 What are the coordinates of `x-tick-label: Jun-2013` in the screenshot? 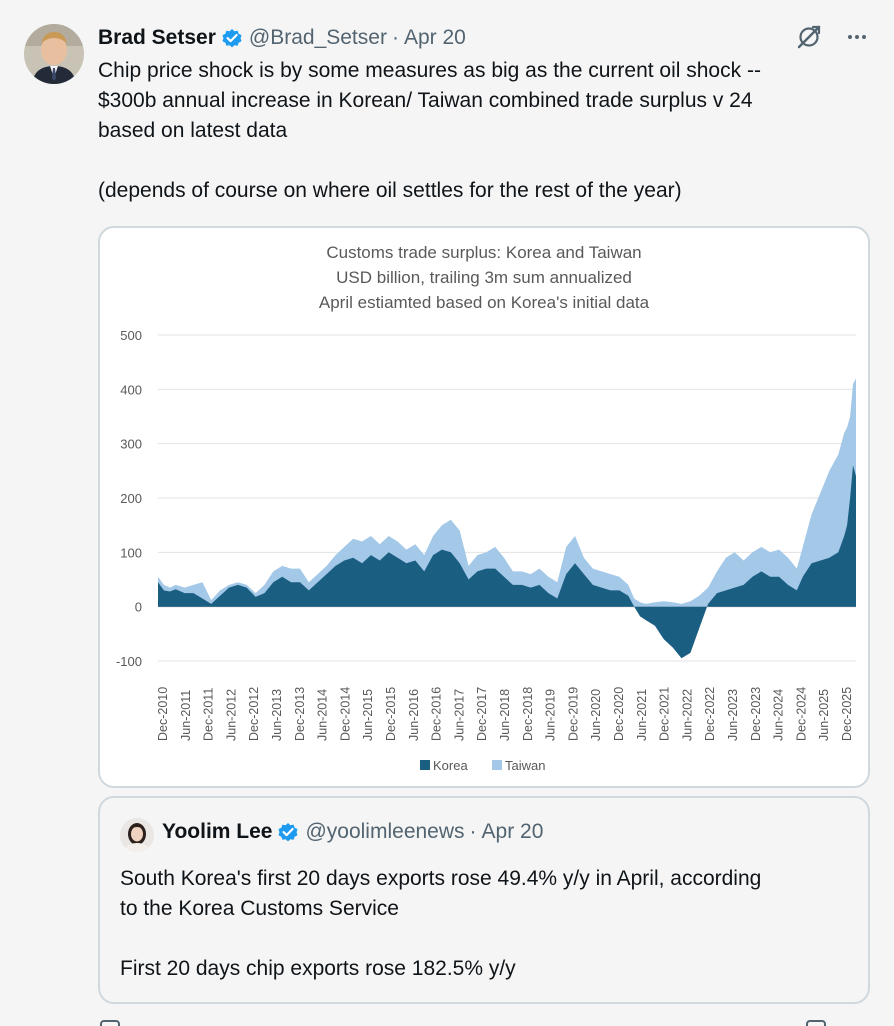 It's located at (277, 715).